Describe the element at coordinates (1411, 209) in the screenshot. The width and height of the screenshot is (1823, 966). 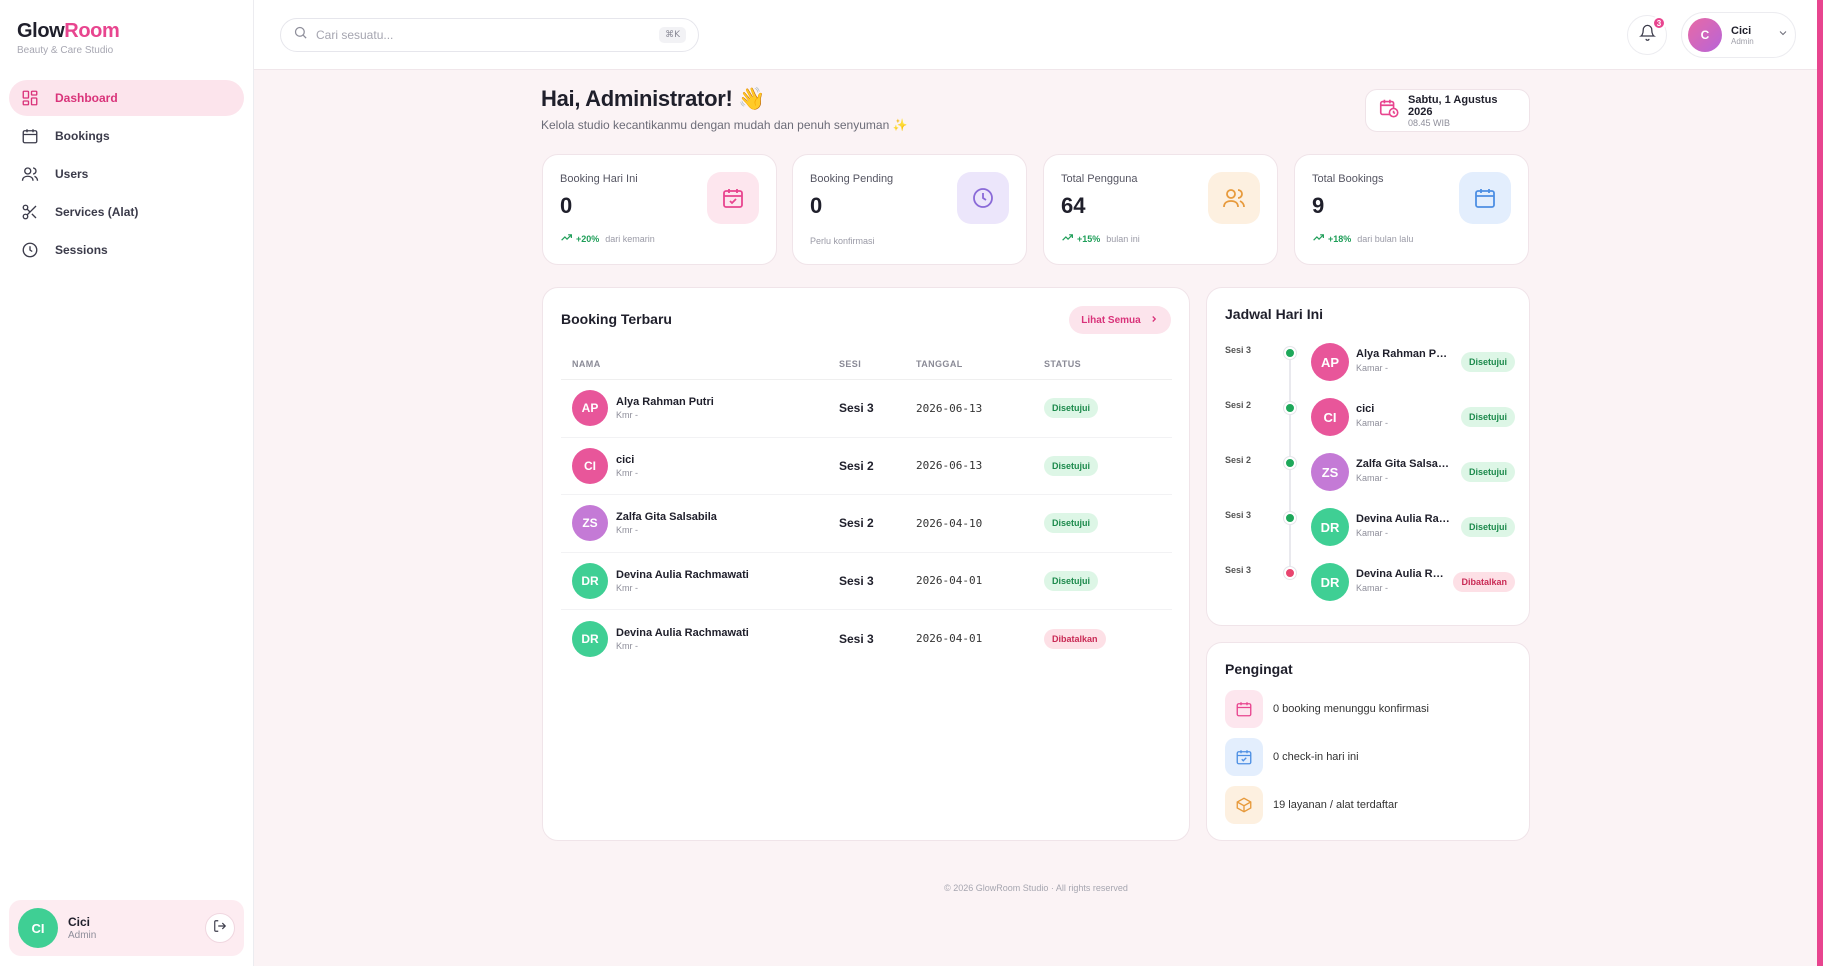
I see `stat-card-total-bookings: Total Bookings 9 +18% dari bulan lalu` at that location.